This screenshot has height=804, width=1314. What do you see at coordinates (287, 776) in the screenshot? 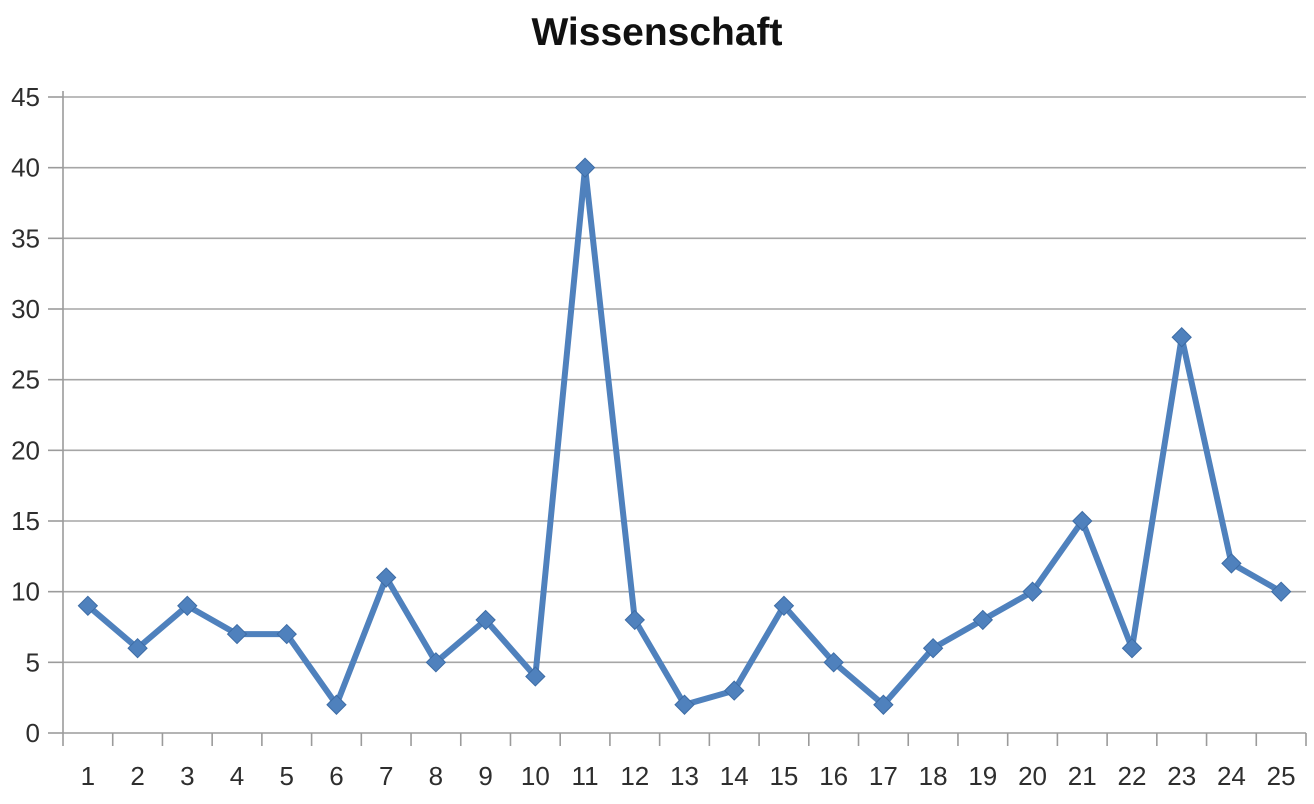
I see `x-axis-category-label: 5` at bounding box center [287, 776].